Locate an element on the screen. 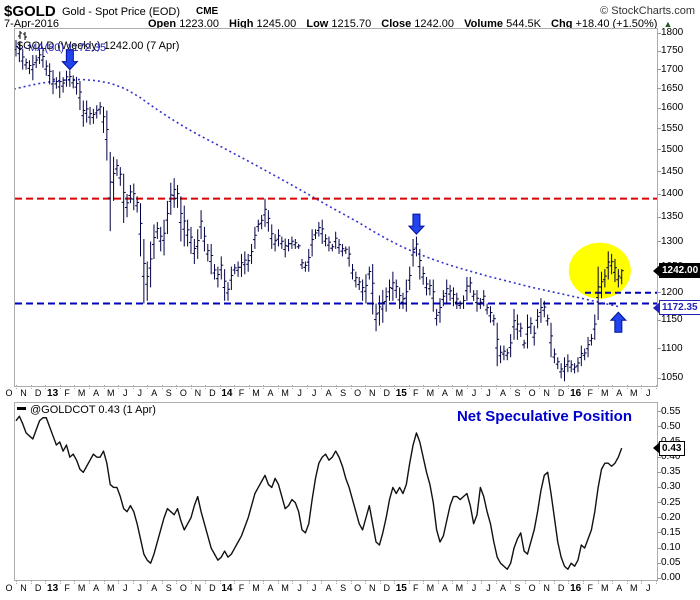 The height and width of the screenshot is (600, 700). close-value: 1242.00 is located at coordinates (434, 24).